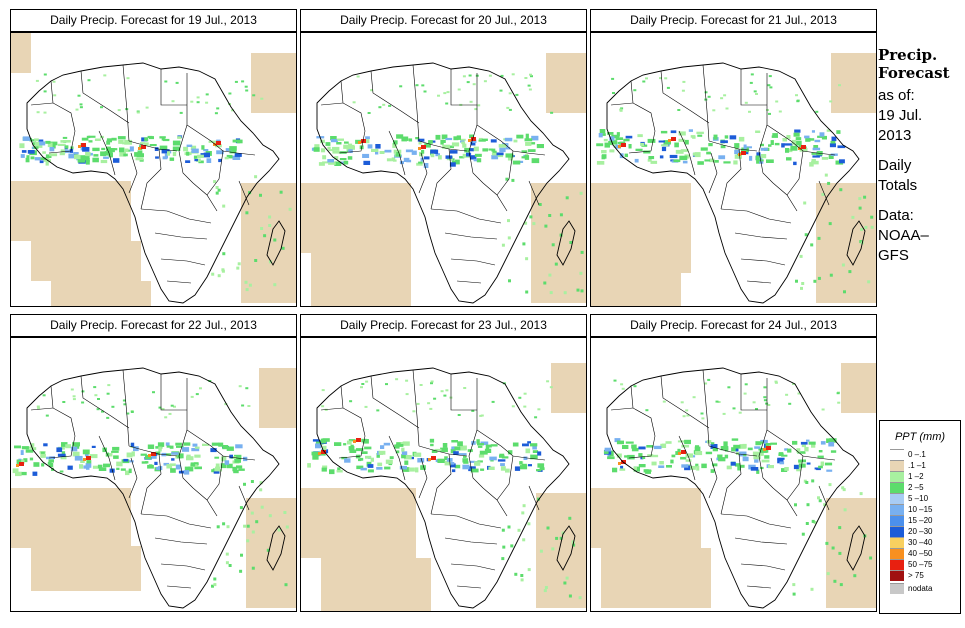  I want to click on legend-item: 15 –20, so click(925, 520).